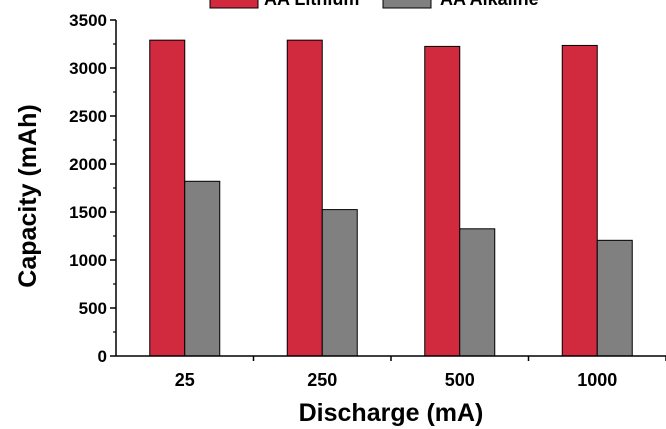  What do you see at coordinates (322, 380) in the screenshot?
I see `x-tick-label: 250` at bounding box center [322, 380].